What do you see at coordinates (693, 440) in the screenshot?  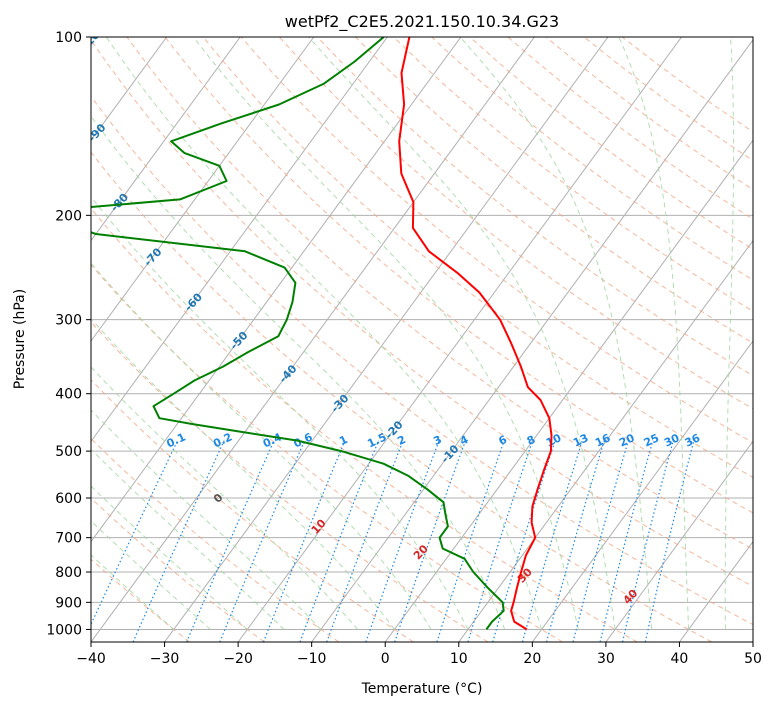 I see `mixing-ratio-label: 36` at bounding box center [693, 440].